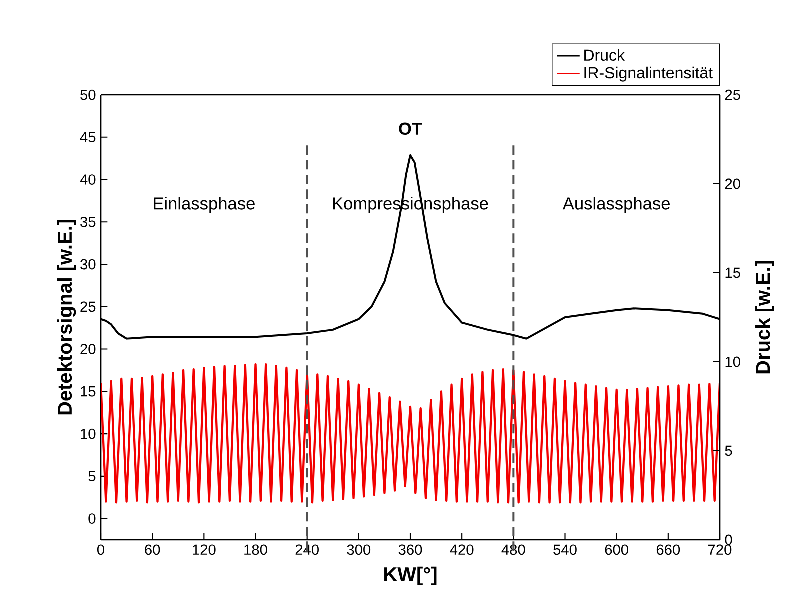 This screenshot has width=800, height=616. I want to click on x-tick-label: 240, so click(307, 550).